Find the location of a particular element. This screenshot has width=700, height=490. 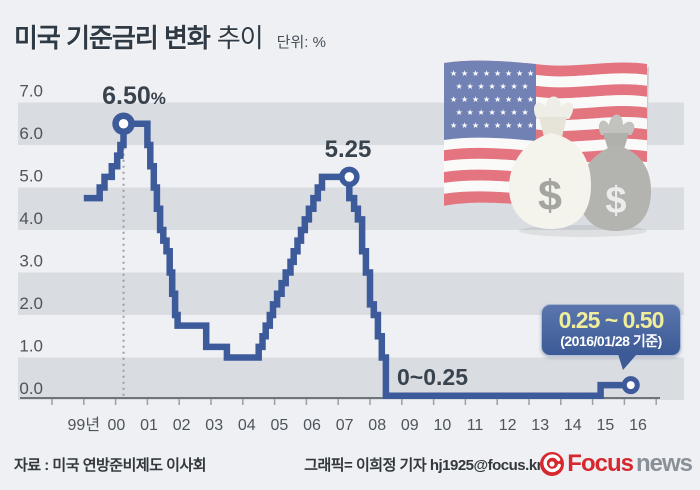

us-flag-stars: ★ ★ ★ ★ ★ ★ ★ ★ ★ ★ ★ ★ ★ ★ ★ ★ ★ ★ ★ ★ ★ ★ ★ ★ ★ ★ ★ ★ ★ ★ ★ ★ ★ ★ ★ ★ ★ ★ is located at coordinates (492, 99).